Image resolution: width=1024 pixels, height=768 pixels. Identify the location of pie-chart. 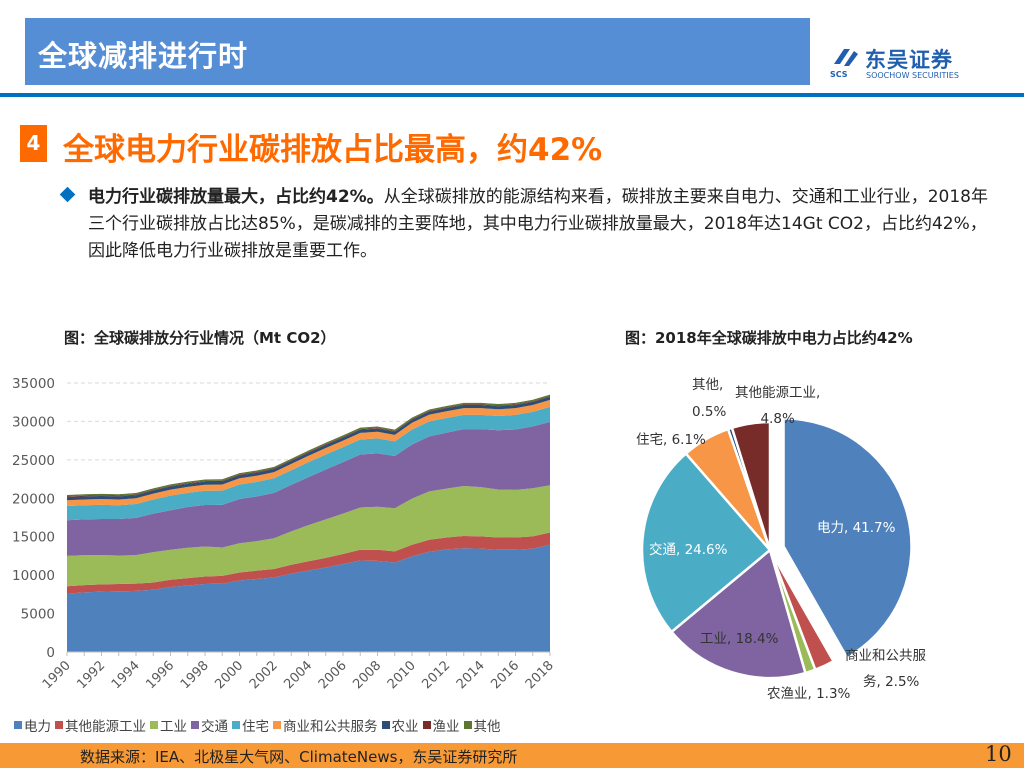
(776, 548).